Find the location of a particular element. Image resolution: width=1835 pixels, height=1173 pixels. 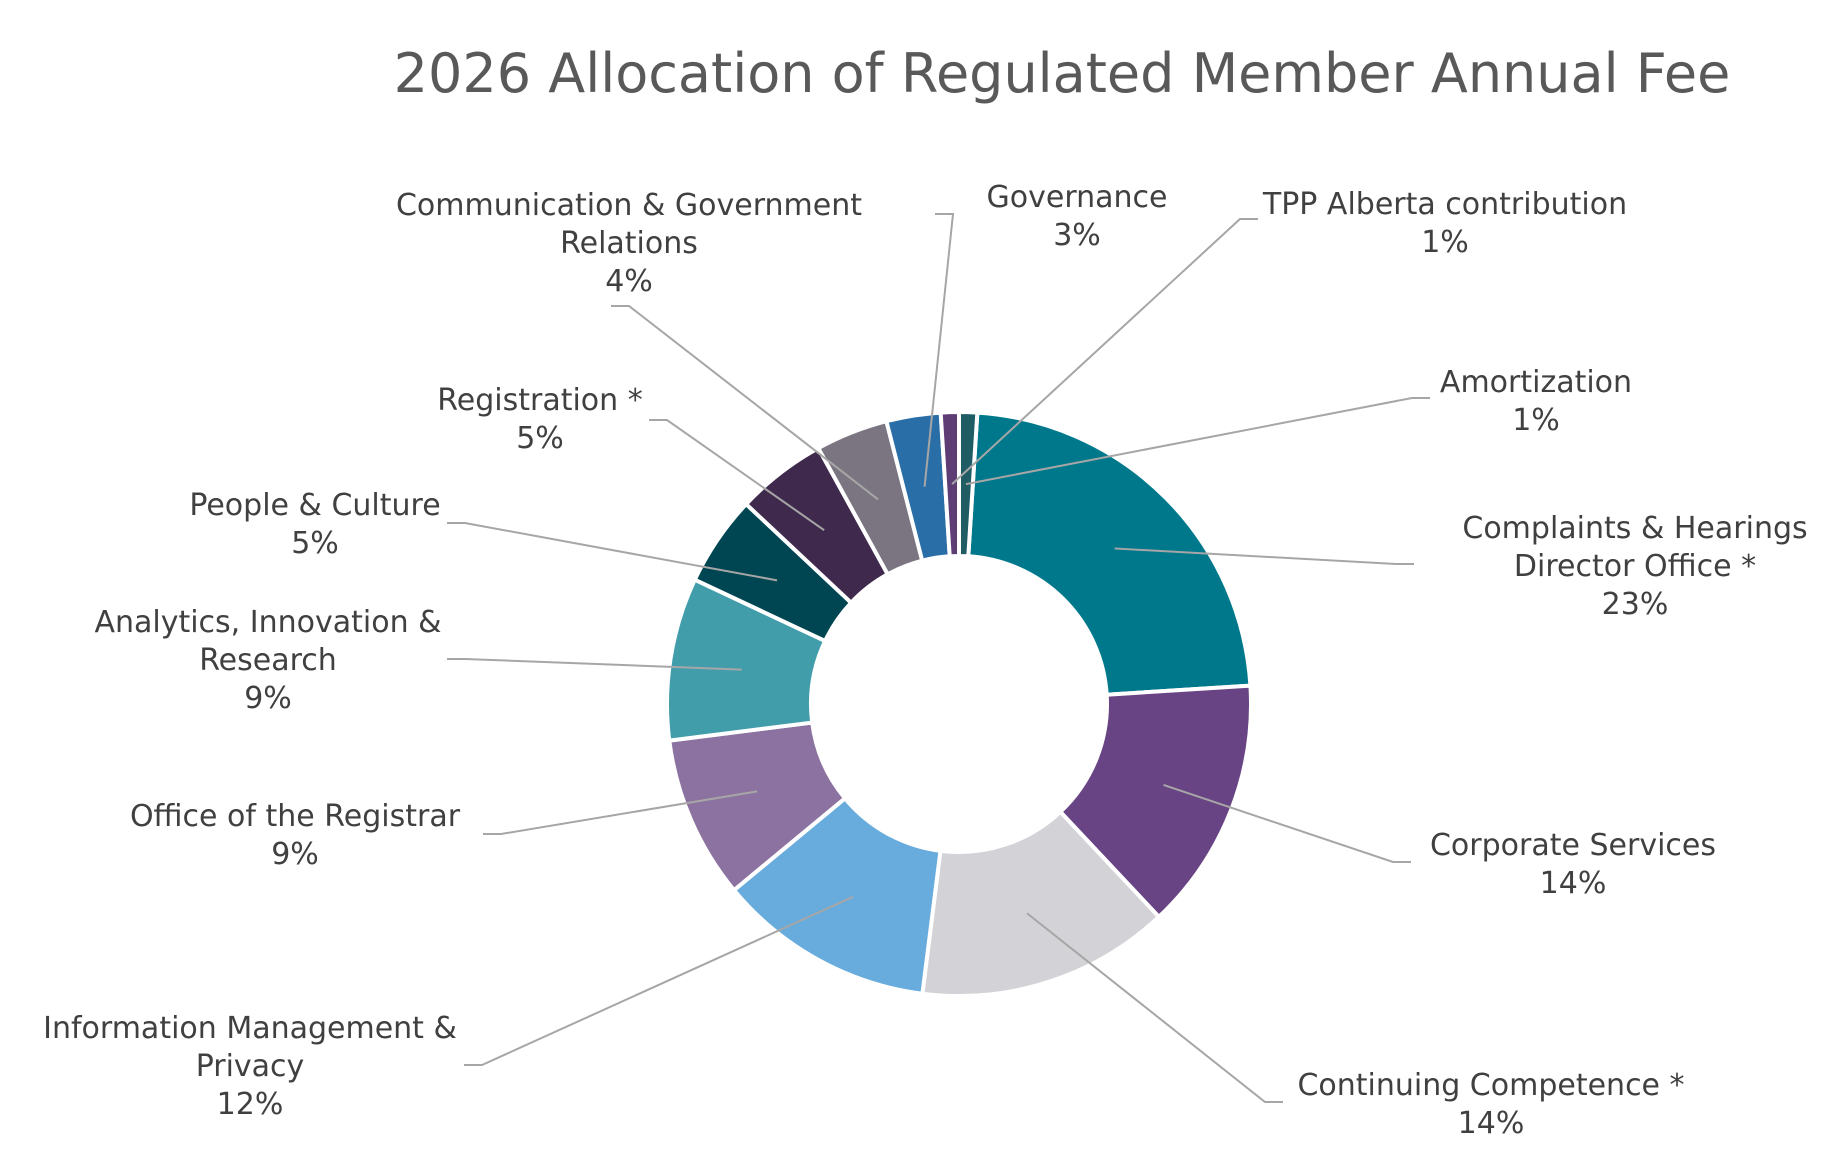

slice-category-label: Complaints & Hearings is located at coordinates (1634, 528).